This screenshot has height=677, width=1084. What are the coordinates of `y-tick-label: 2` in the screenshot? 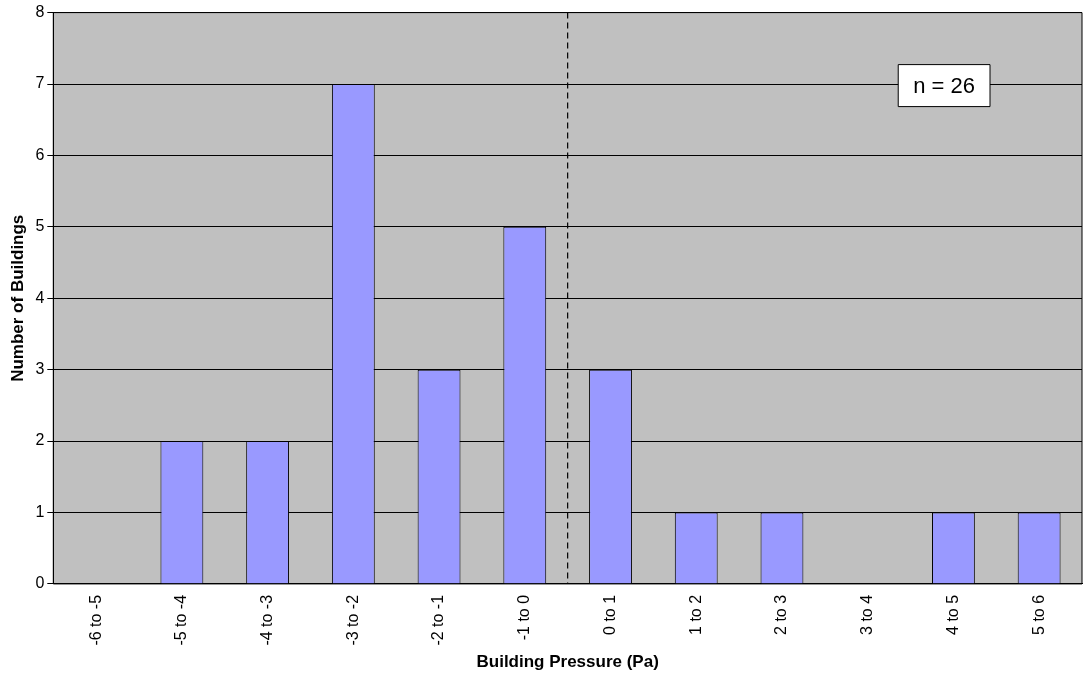 It's located at (40, 440).